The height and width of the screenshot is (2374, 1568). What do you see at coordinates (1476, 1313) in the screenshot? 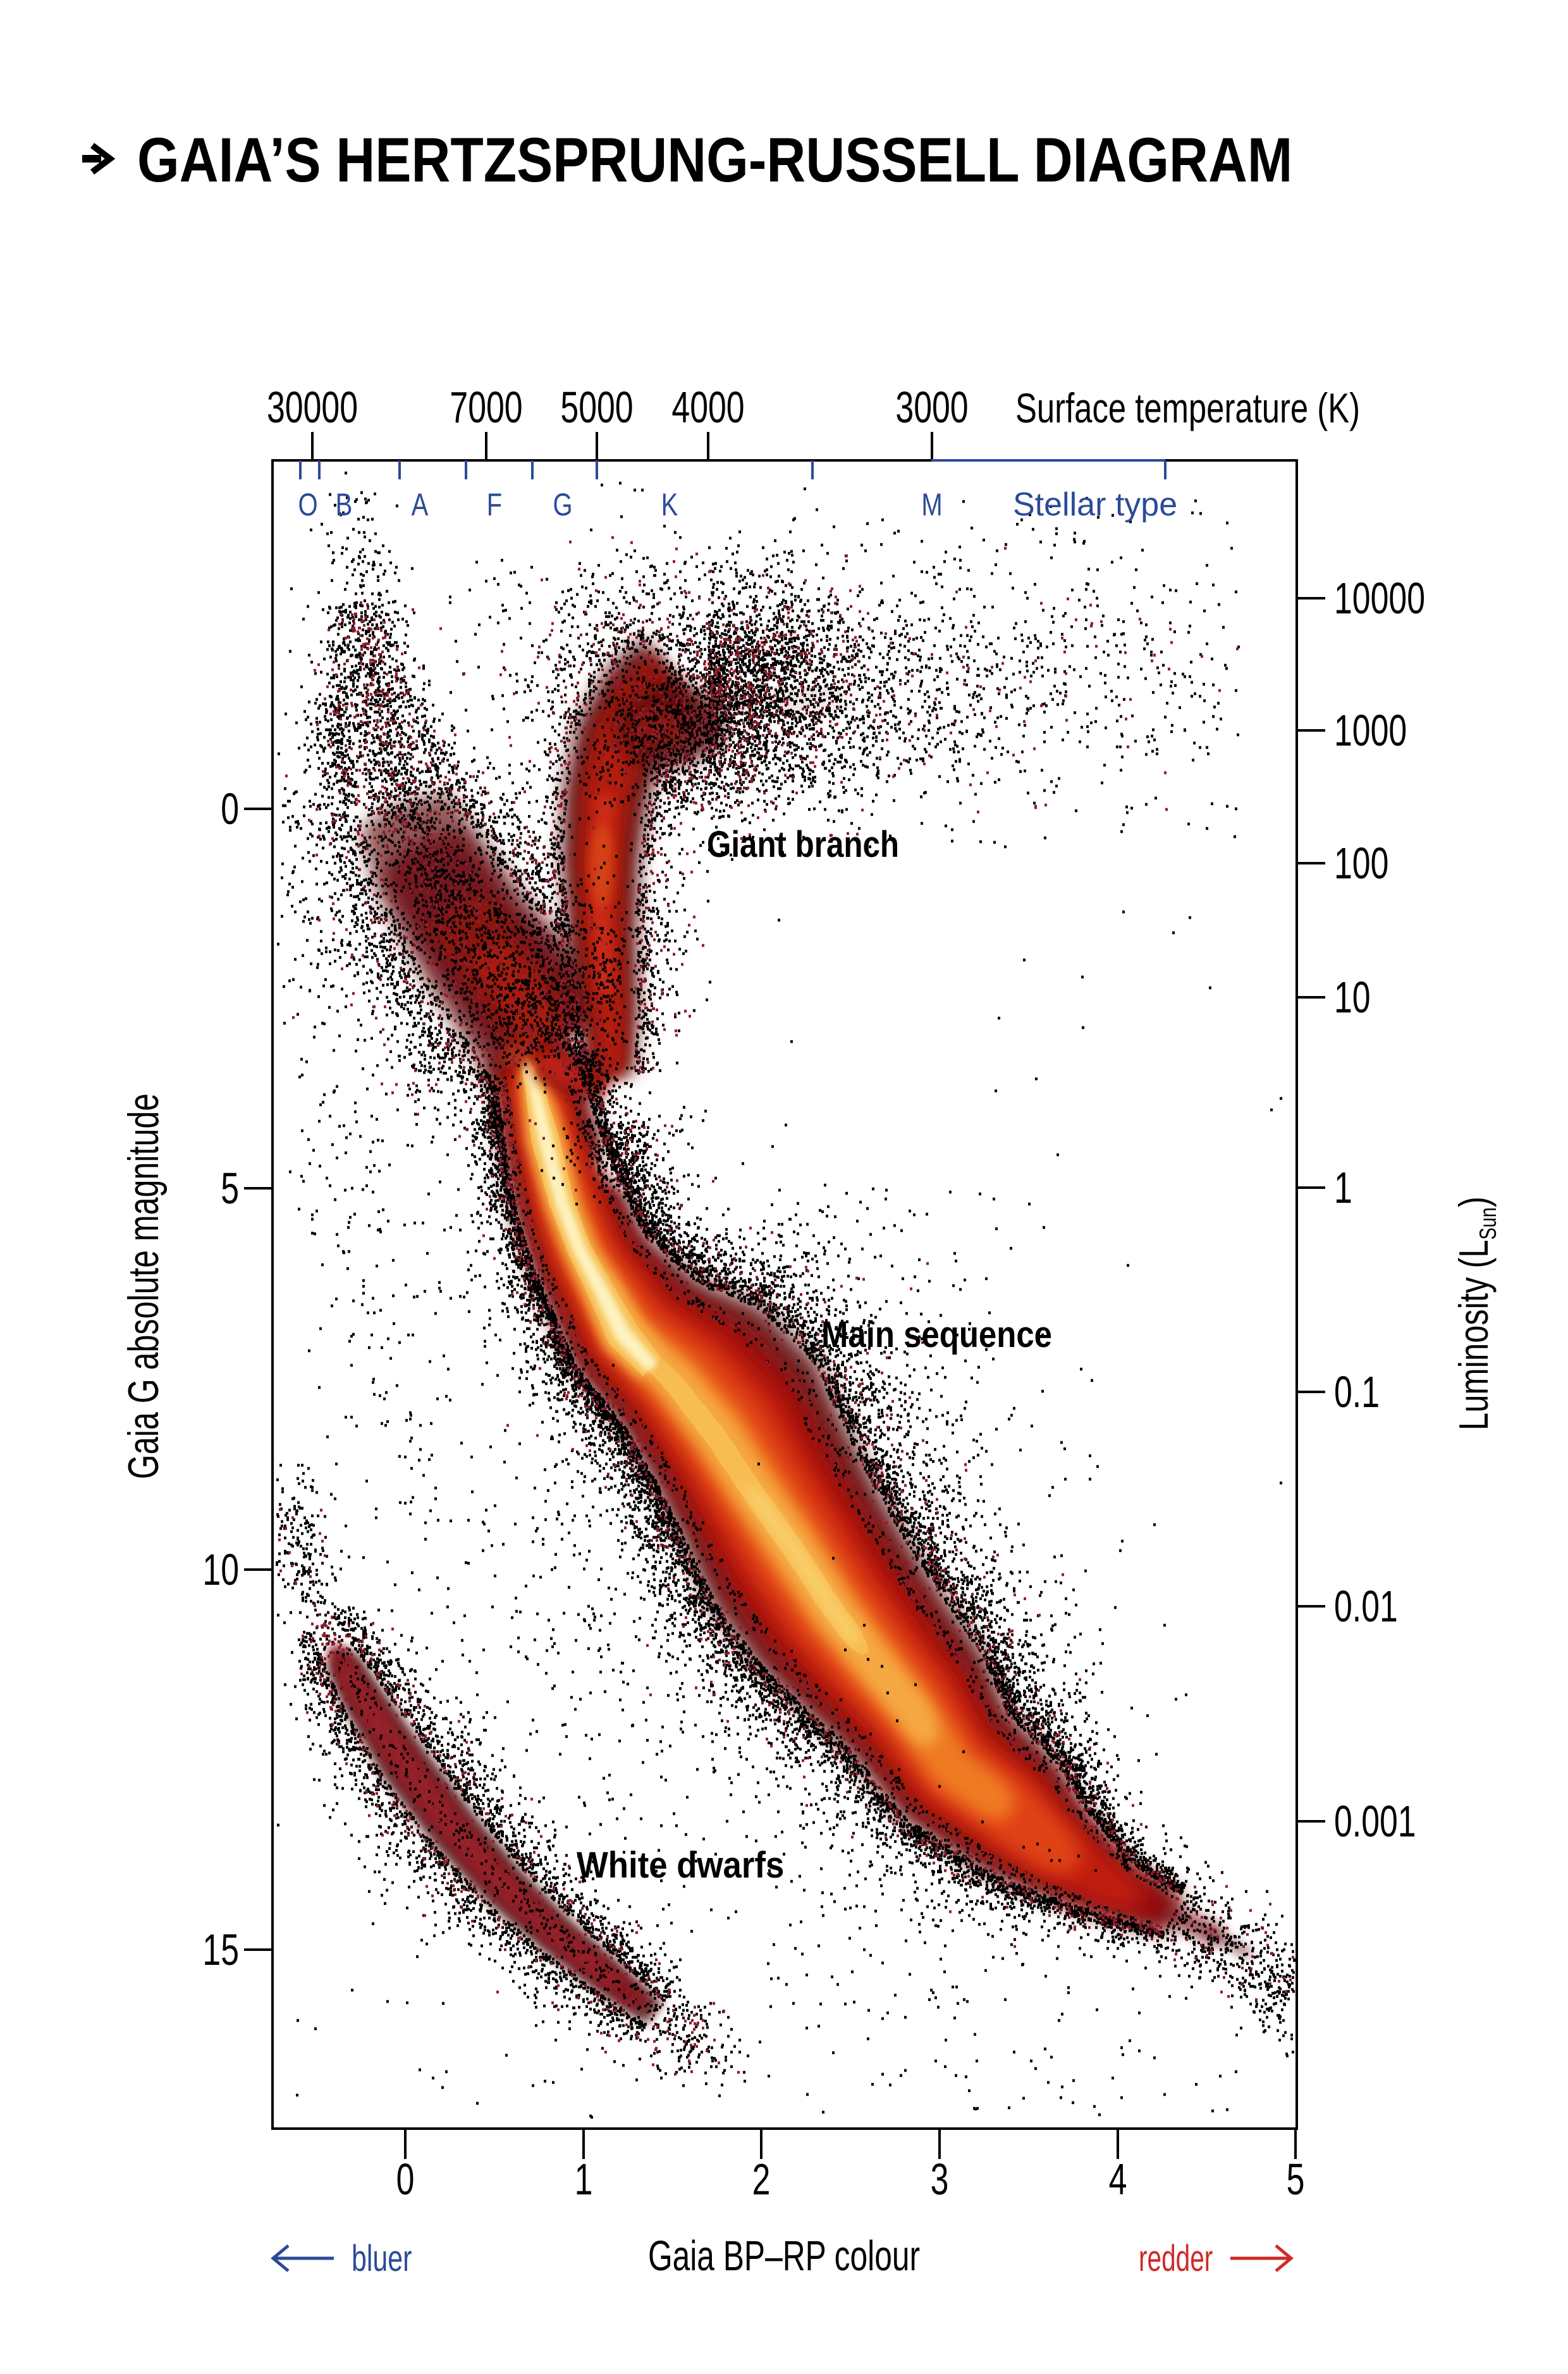
I see `svg-text: Luminosity (LSun)` at bounding box center [1476, 1313].